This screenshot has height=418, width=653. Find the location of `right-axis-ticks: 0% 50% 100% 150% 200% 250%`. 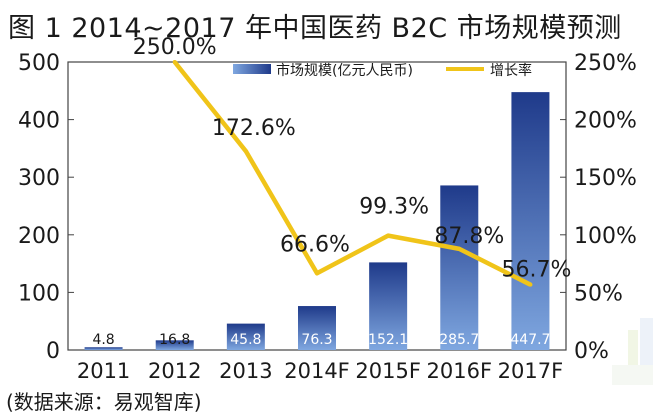

right-axis-ticks: 0% 50% 100% 150% 200% 250% is located at coordinates (598, 207).